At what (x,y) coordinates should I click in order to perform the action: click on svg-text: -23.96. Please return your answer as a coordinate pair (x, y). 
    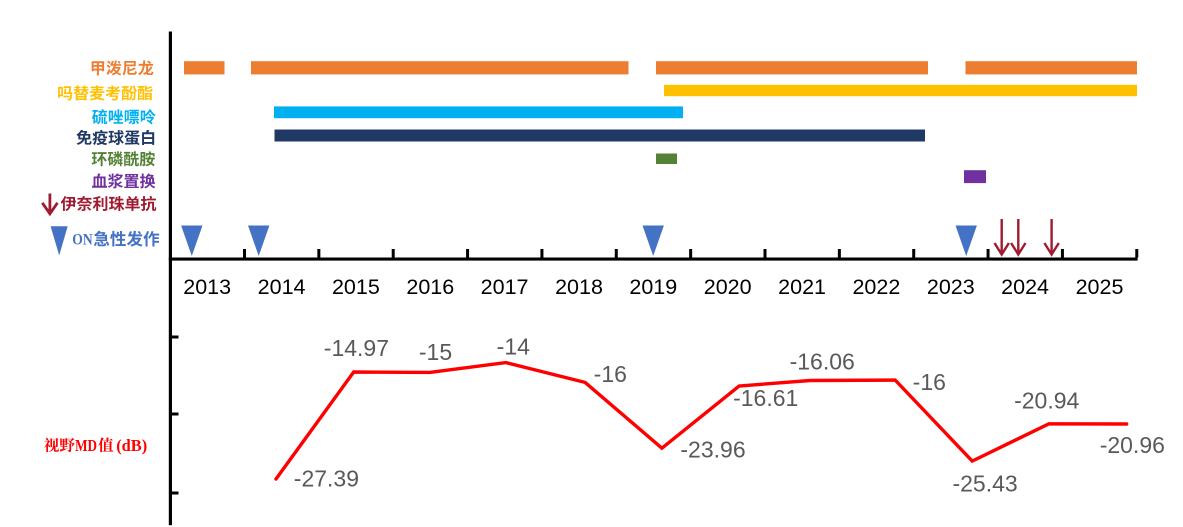
    Looking at the image, I should click on (712, 449).